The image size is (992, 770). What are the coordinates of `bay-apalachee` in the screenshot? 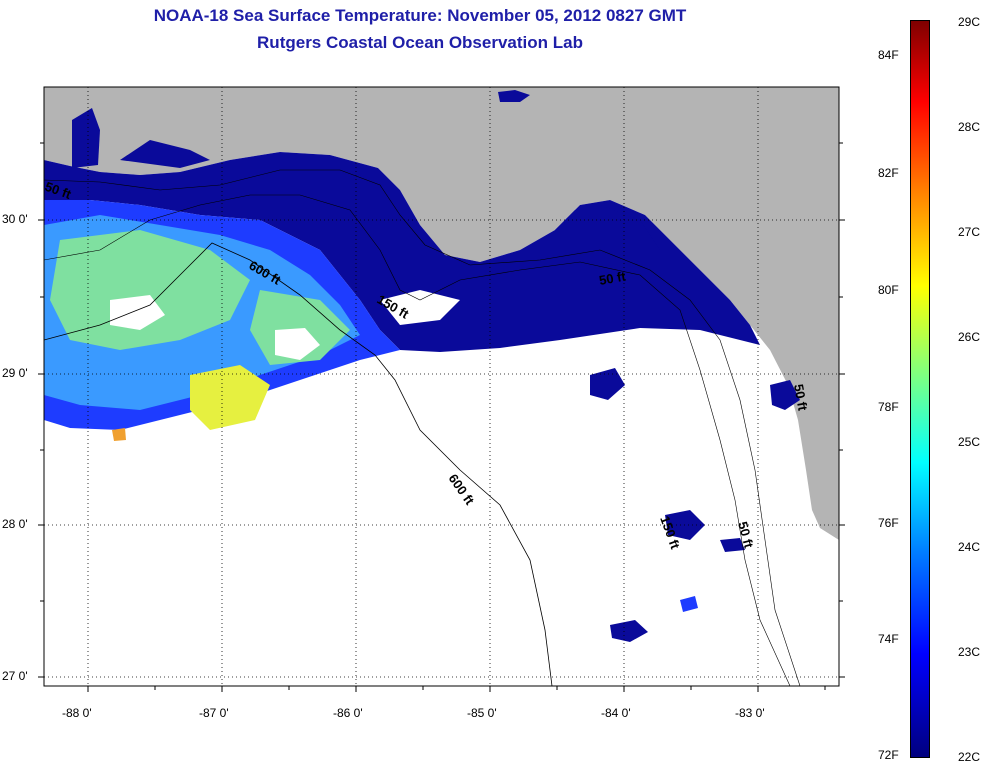 It's located at (607, 227).